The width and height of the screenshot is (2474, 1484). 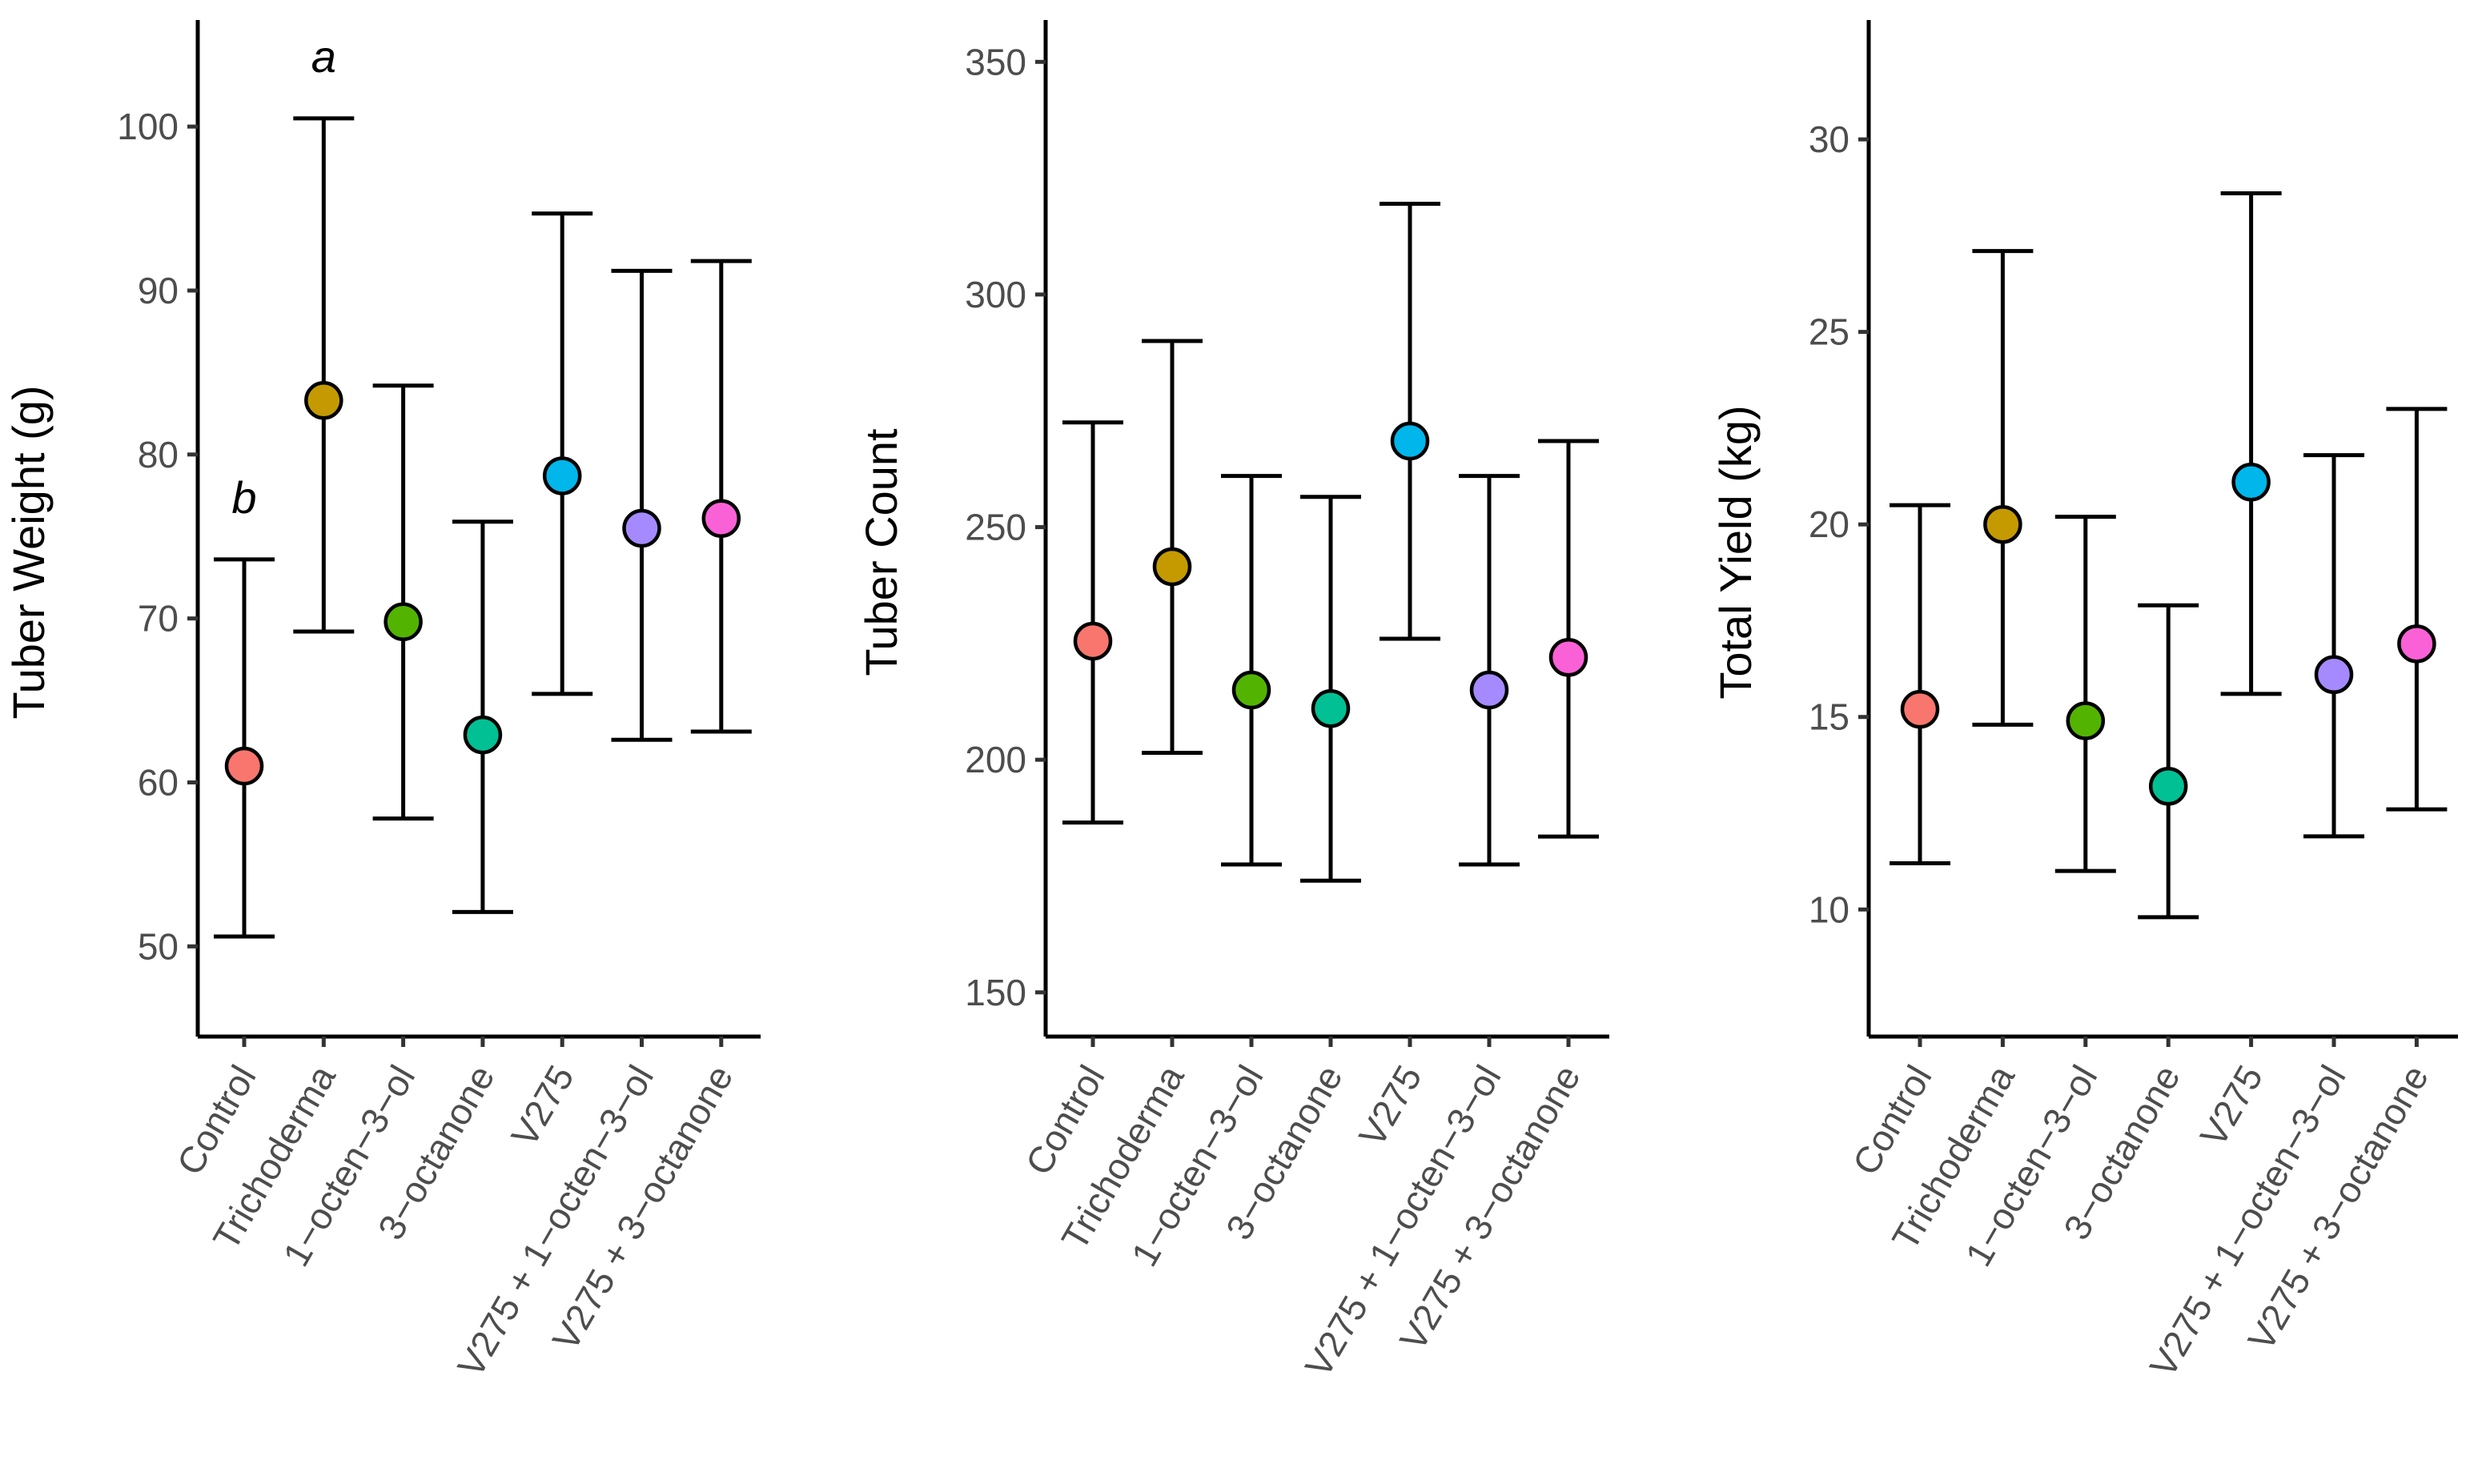 I want to click on y-tick-label: 300, so click(x=996, y=294).